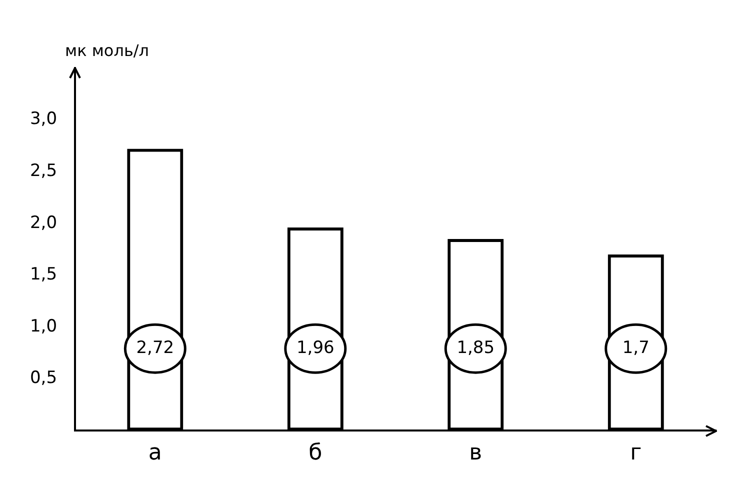  I want to click on y-tick-label: 1,0, so click(44, 326).